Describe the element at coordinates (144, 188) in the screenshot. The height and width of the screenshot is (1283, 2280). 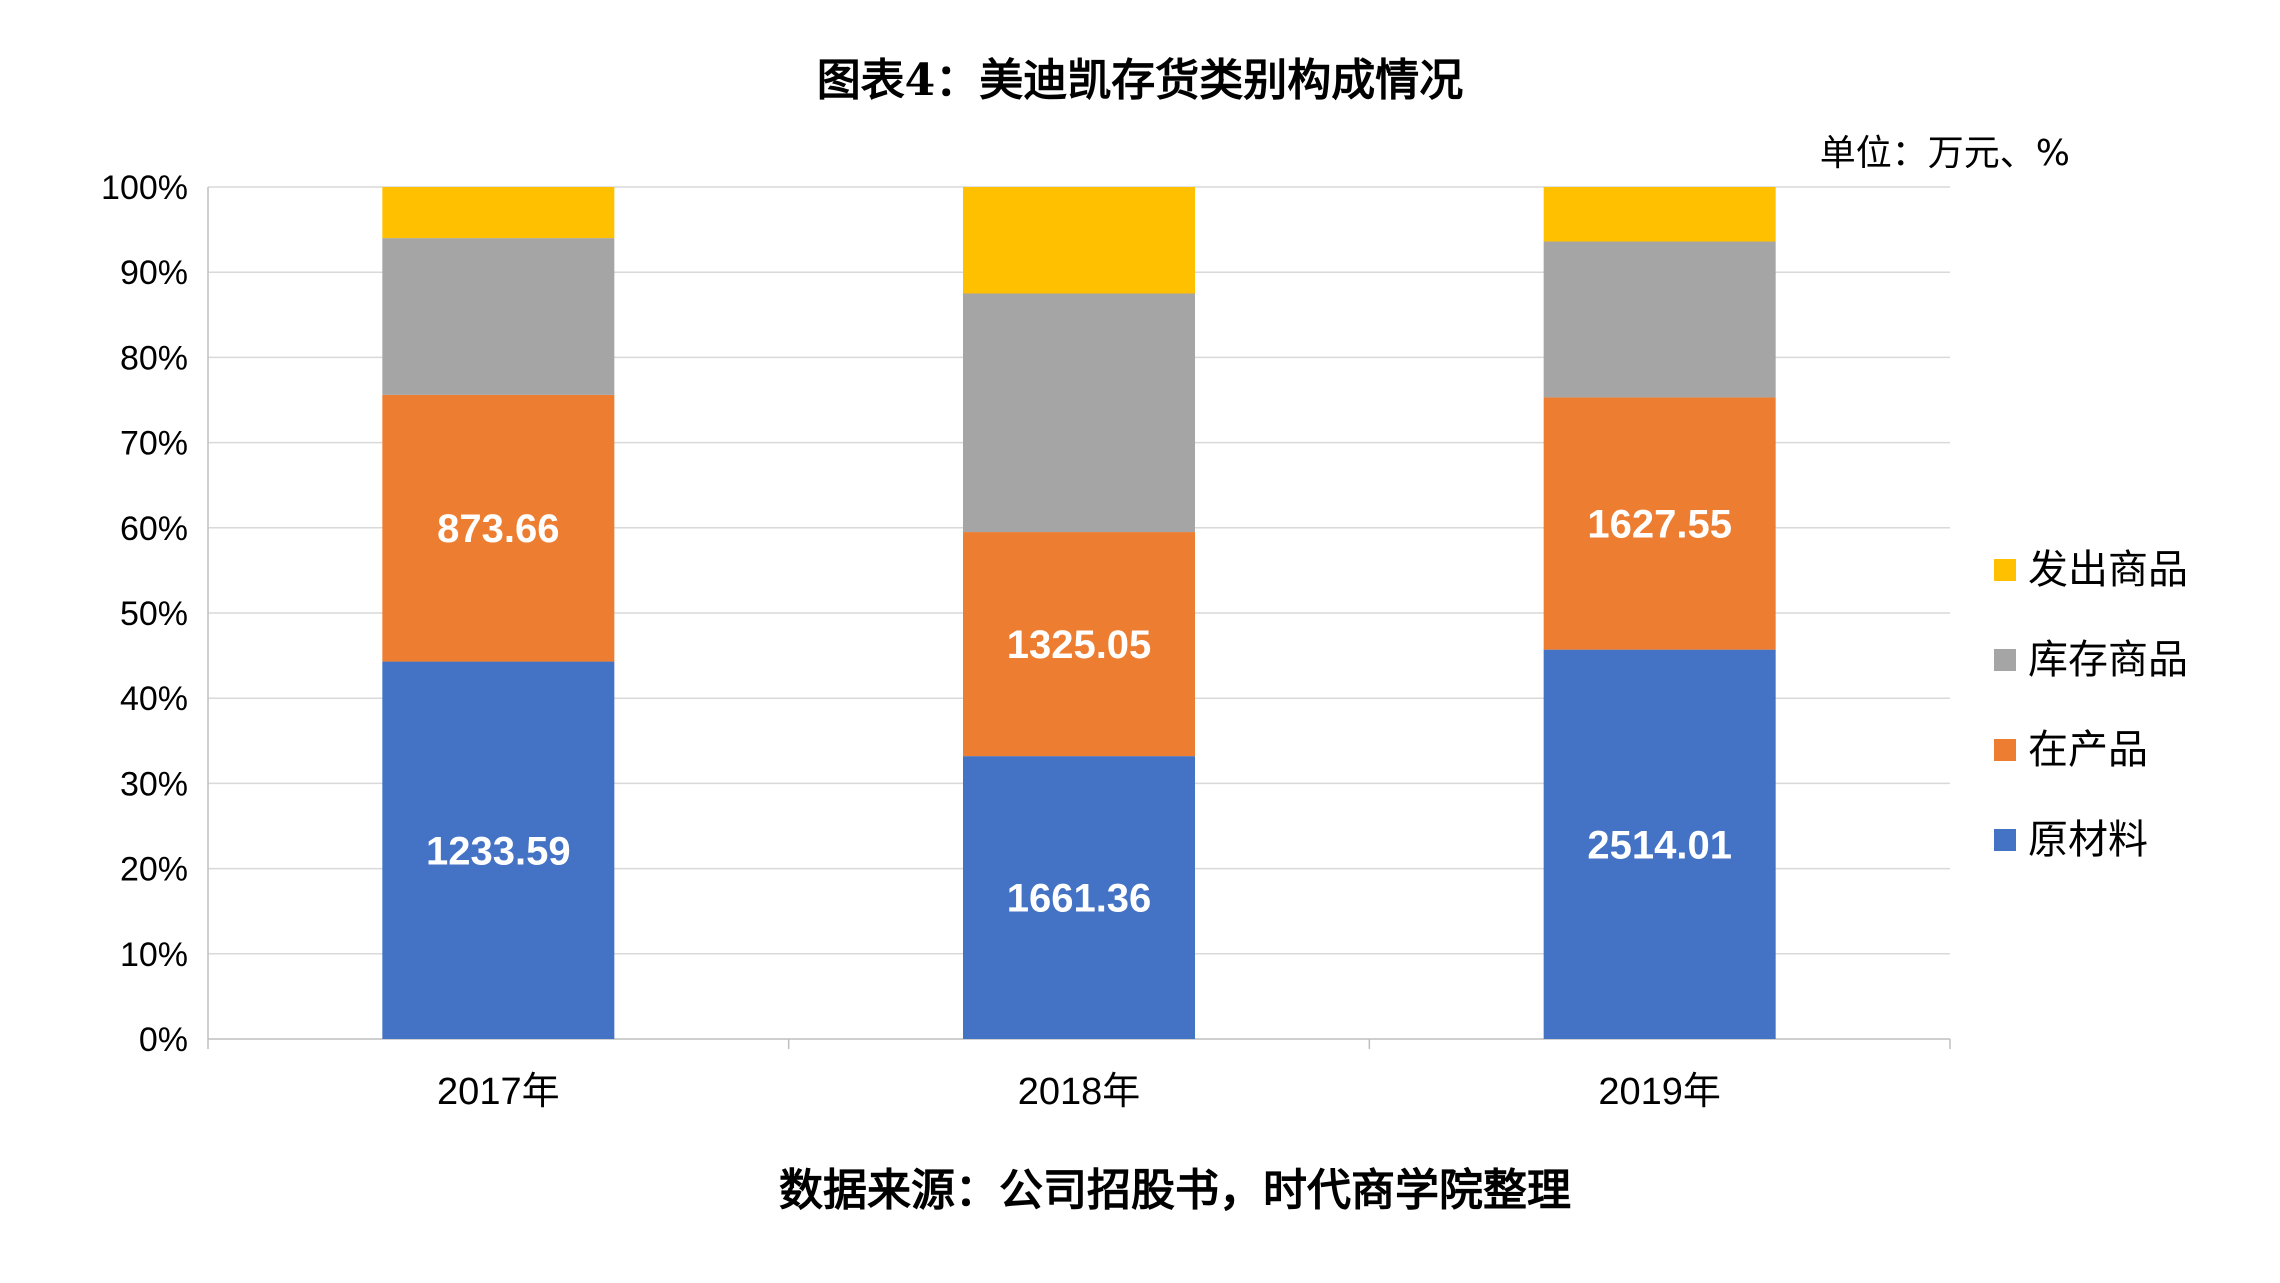
I see `y-tick-label: 100%` at that location.